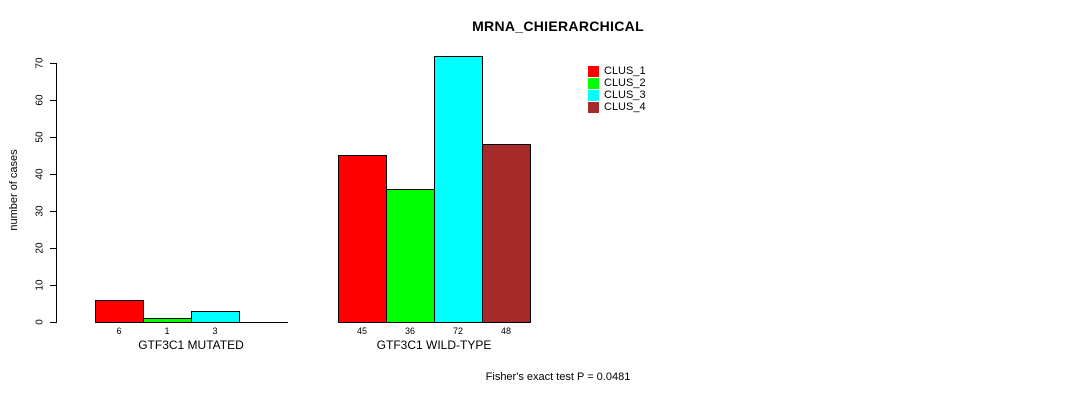 The height and width of the screenshot is (400, 1090). Describe the element at coordinates (40, 211) in the screenshot. I see `y-tick-label: 30` at that location.